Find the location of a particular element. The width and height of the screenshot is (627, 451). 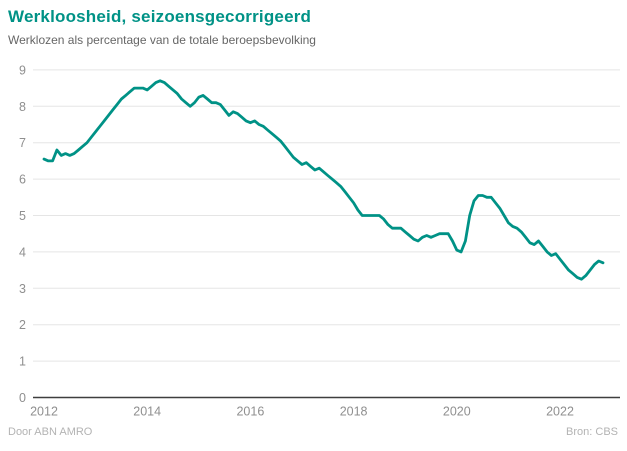

source-label: Bron: CBS is located at coordinates (592, 432).